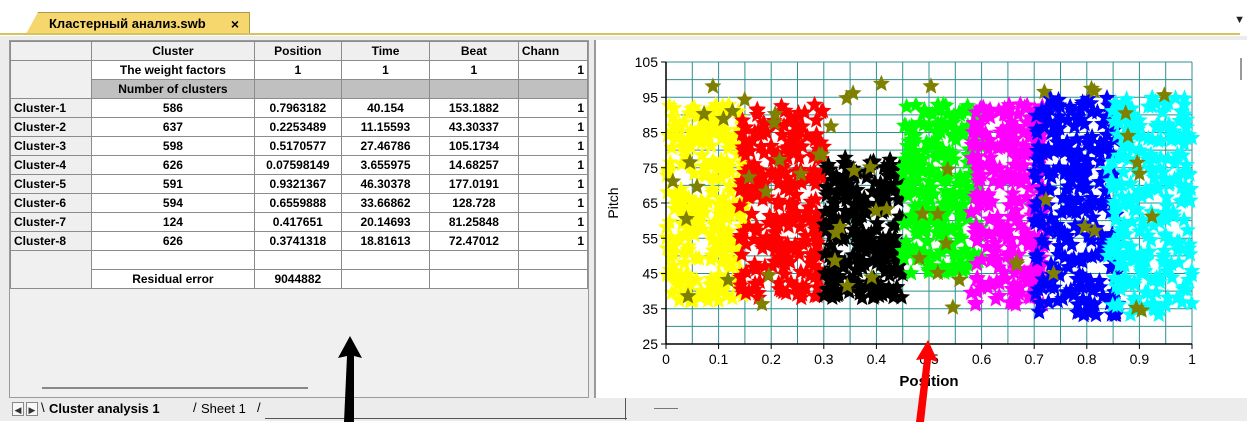 This screenshot has width=1247, height=422. Describe the element at coordinates (552, 222) in the screenshot. I see `table-cell: 1` at that location.